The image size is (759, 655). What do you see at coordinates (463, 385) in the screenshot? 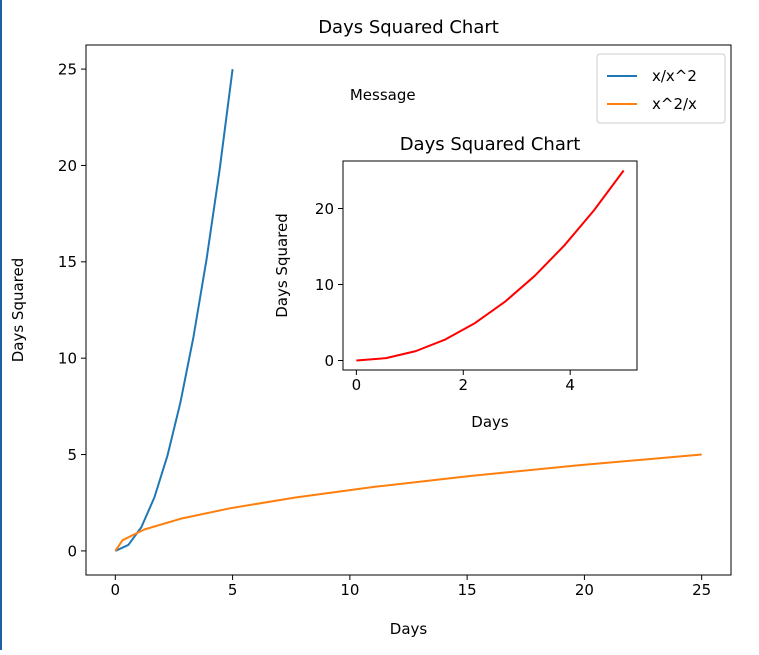
I see `x-tick-label: 2` at bounding box center [463, 385].